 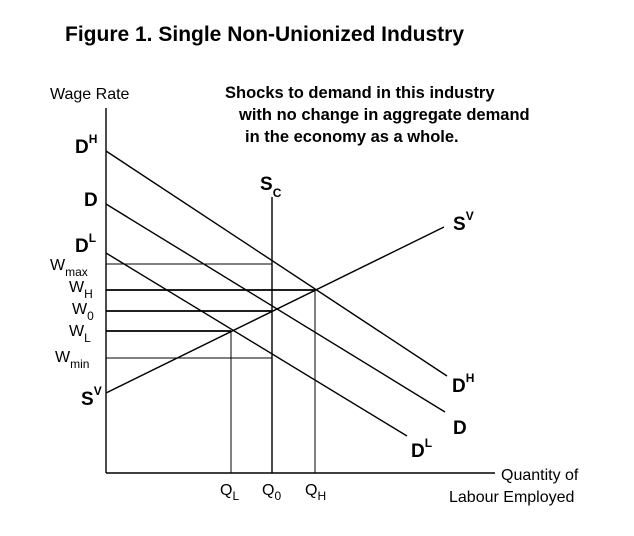 I want to click on q-0-label: Q0, so click(x=271, y=492).